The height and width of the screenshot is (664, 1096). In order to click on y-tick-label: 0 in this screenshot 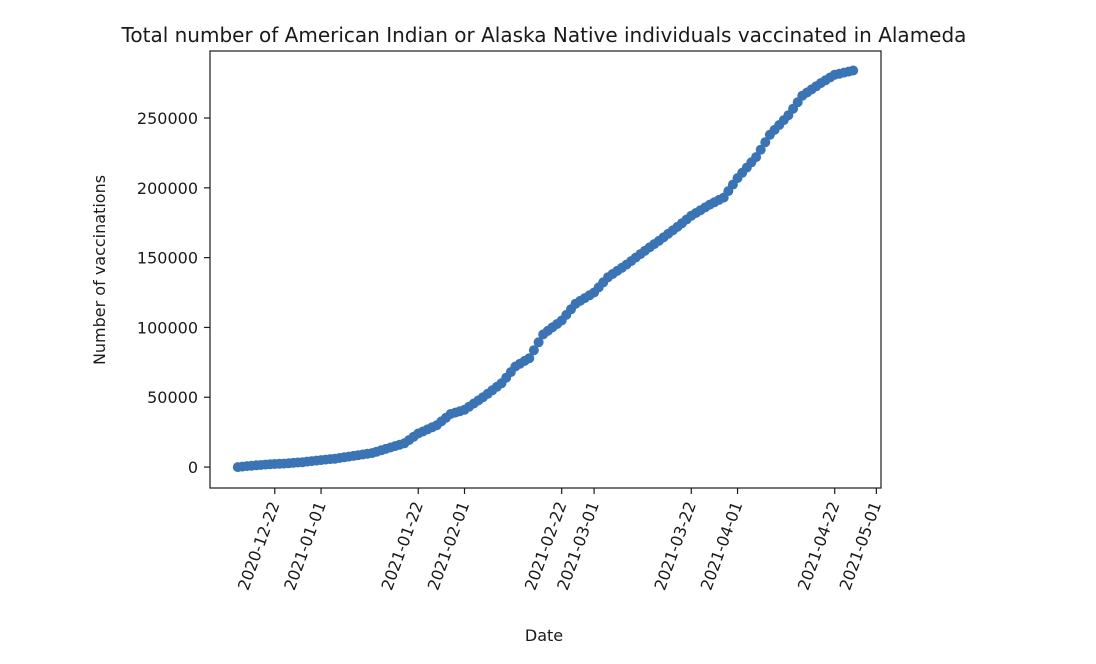, I will do `click(193, 467)`.